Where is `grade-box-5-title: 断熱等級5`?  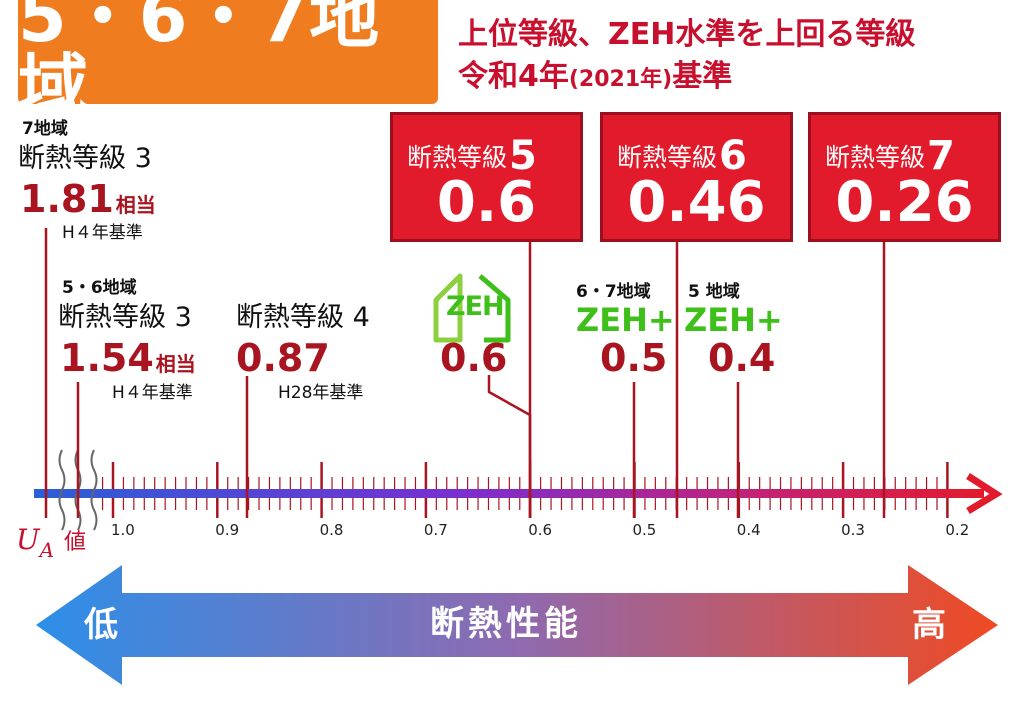 grade-box-5-title: 断熱等級5 is located at coordinates (472, 156).